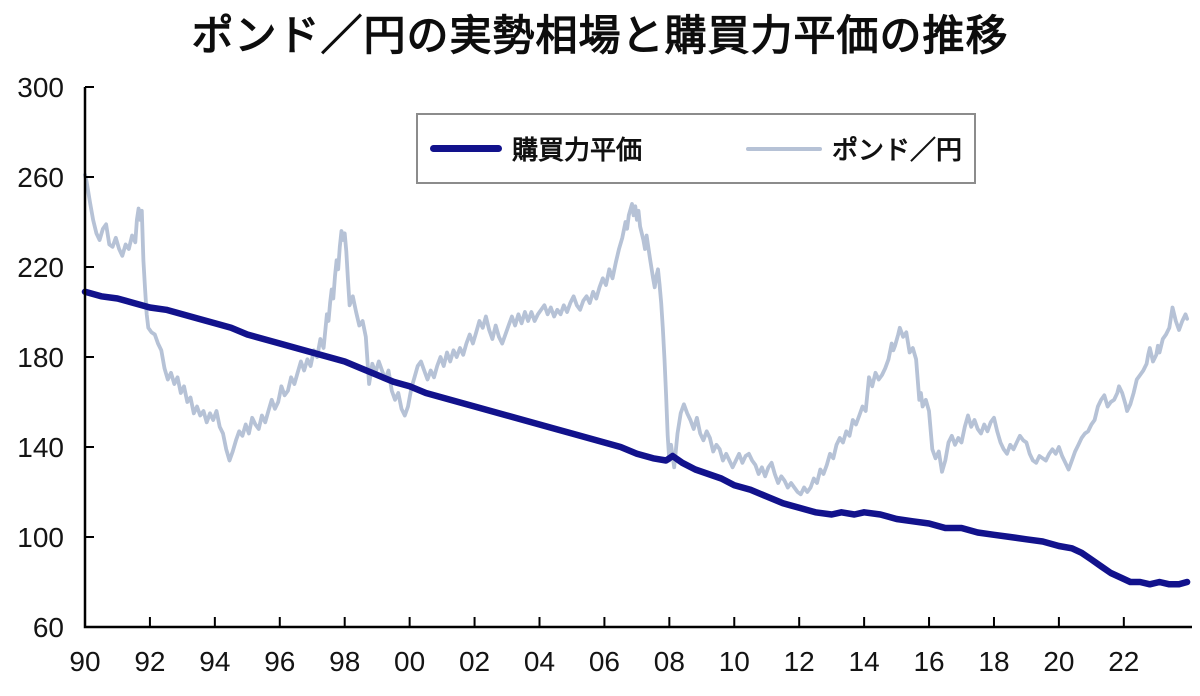  What do you see at coordinates (696, 148) in the screenshot?
I see `legend: 購買力平価 ポンド／円` at bounding box center [696, 148].